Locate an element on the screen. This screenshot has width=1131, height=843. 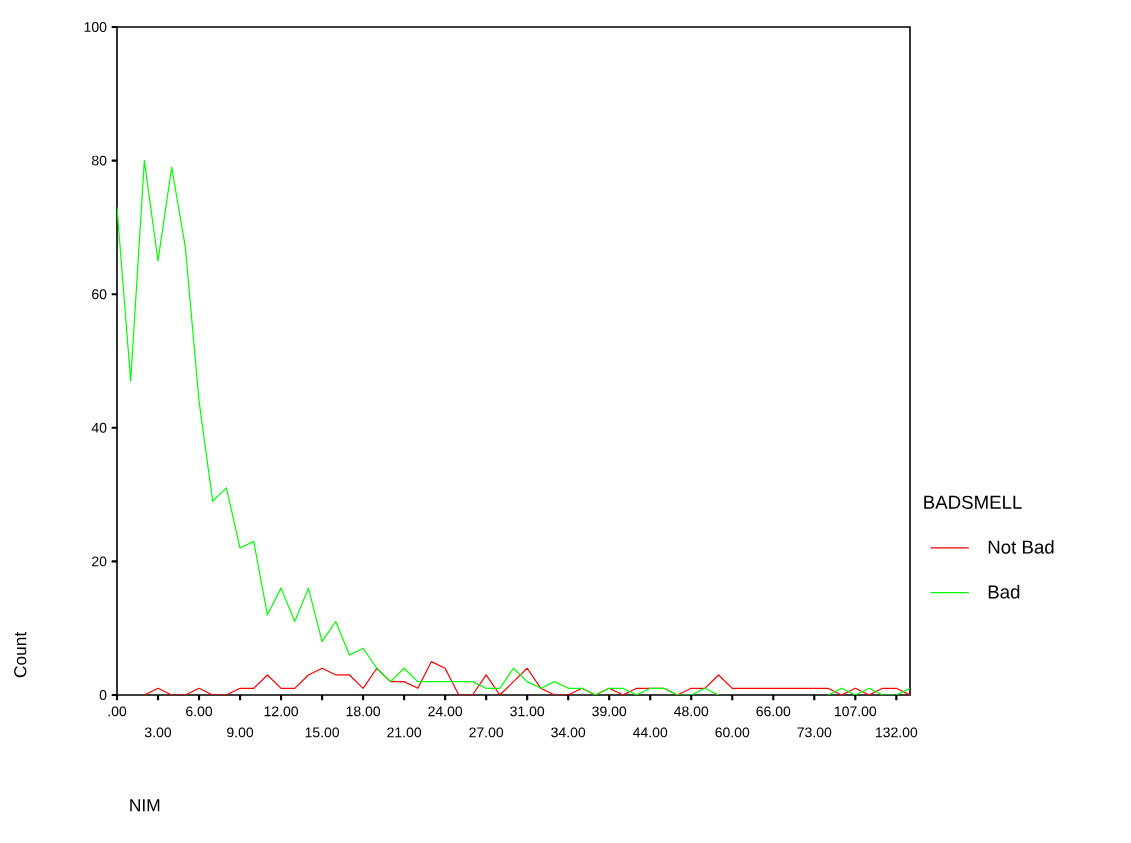
y-axis-title: Count is located at coordinates (20, 654).